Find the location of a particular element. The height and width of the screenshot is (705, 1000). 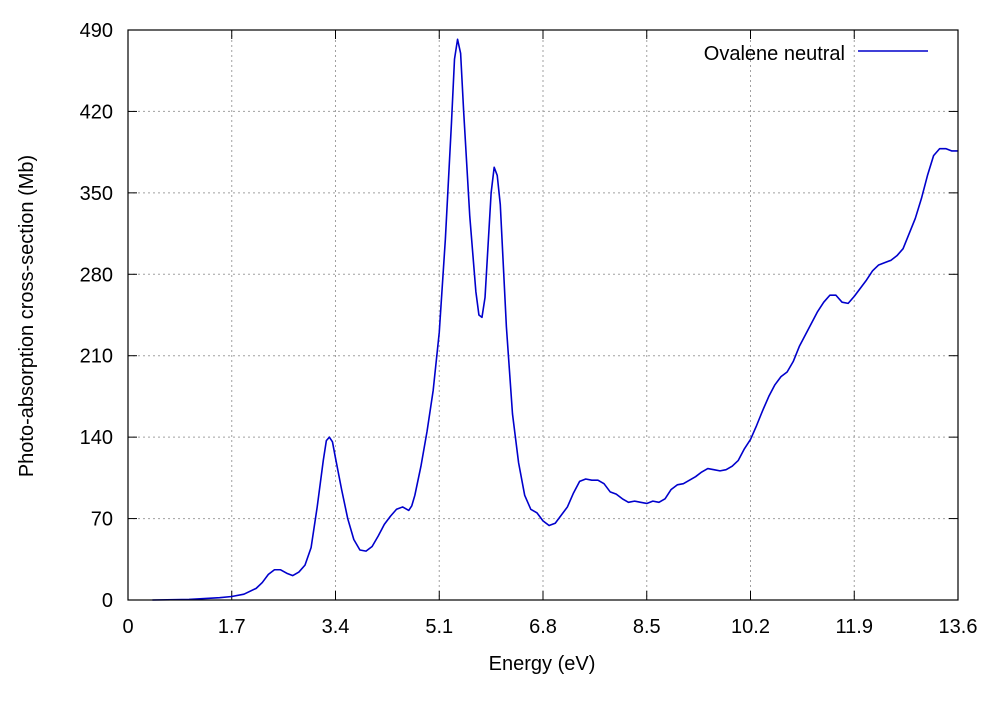

x-tick-label: 8.5 is located at coordinates (647, 627).